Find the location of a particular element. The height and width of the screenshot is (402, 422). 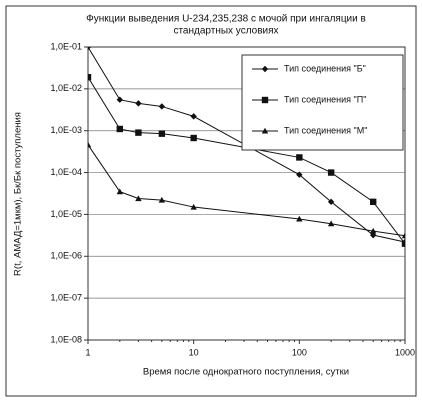

x-tick-label: 1 is located at coordinates (87, 352).